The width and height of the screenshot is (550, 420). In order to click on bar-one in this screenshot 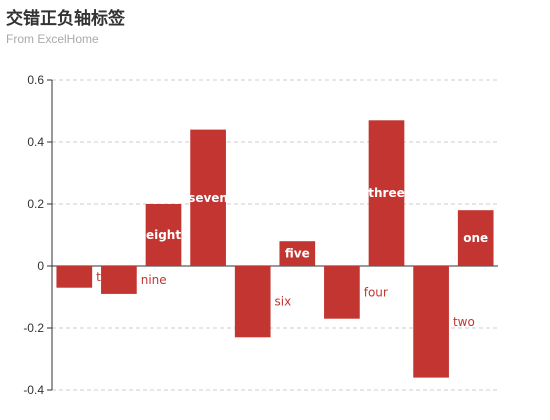, I will do `click(475, 238)`.